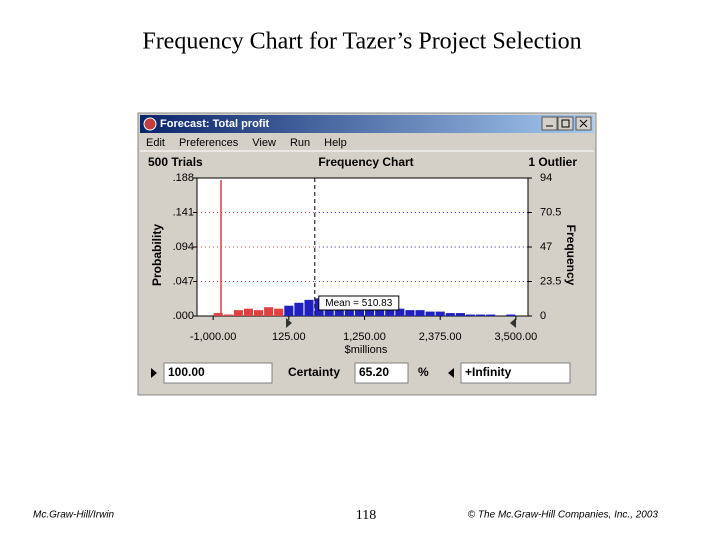 This screenshot has height=540, width=720. What do you see at coordinates (183, 281) in the screenshot?
I see `y-tick-label: .047` at bounding box center [183, 281].